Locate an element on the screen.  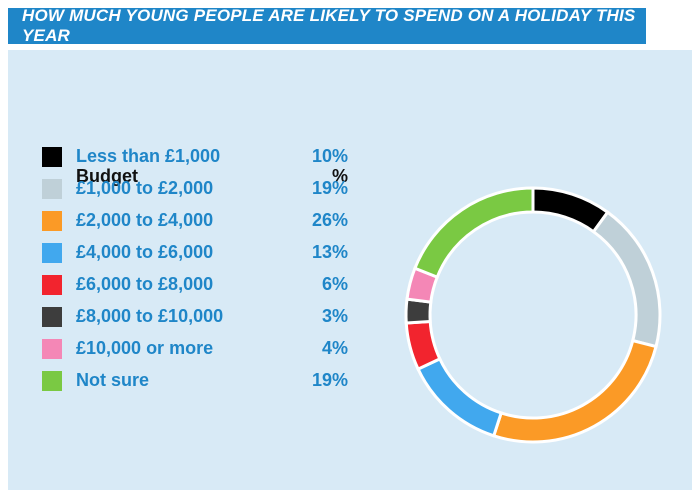
legend-label: Less than £1,000 is located at coordinates (148, 156).